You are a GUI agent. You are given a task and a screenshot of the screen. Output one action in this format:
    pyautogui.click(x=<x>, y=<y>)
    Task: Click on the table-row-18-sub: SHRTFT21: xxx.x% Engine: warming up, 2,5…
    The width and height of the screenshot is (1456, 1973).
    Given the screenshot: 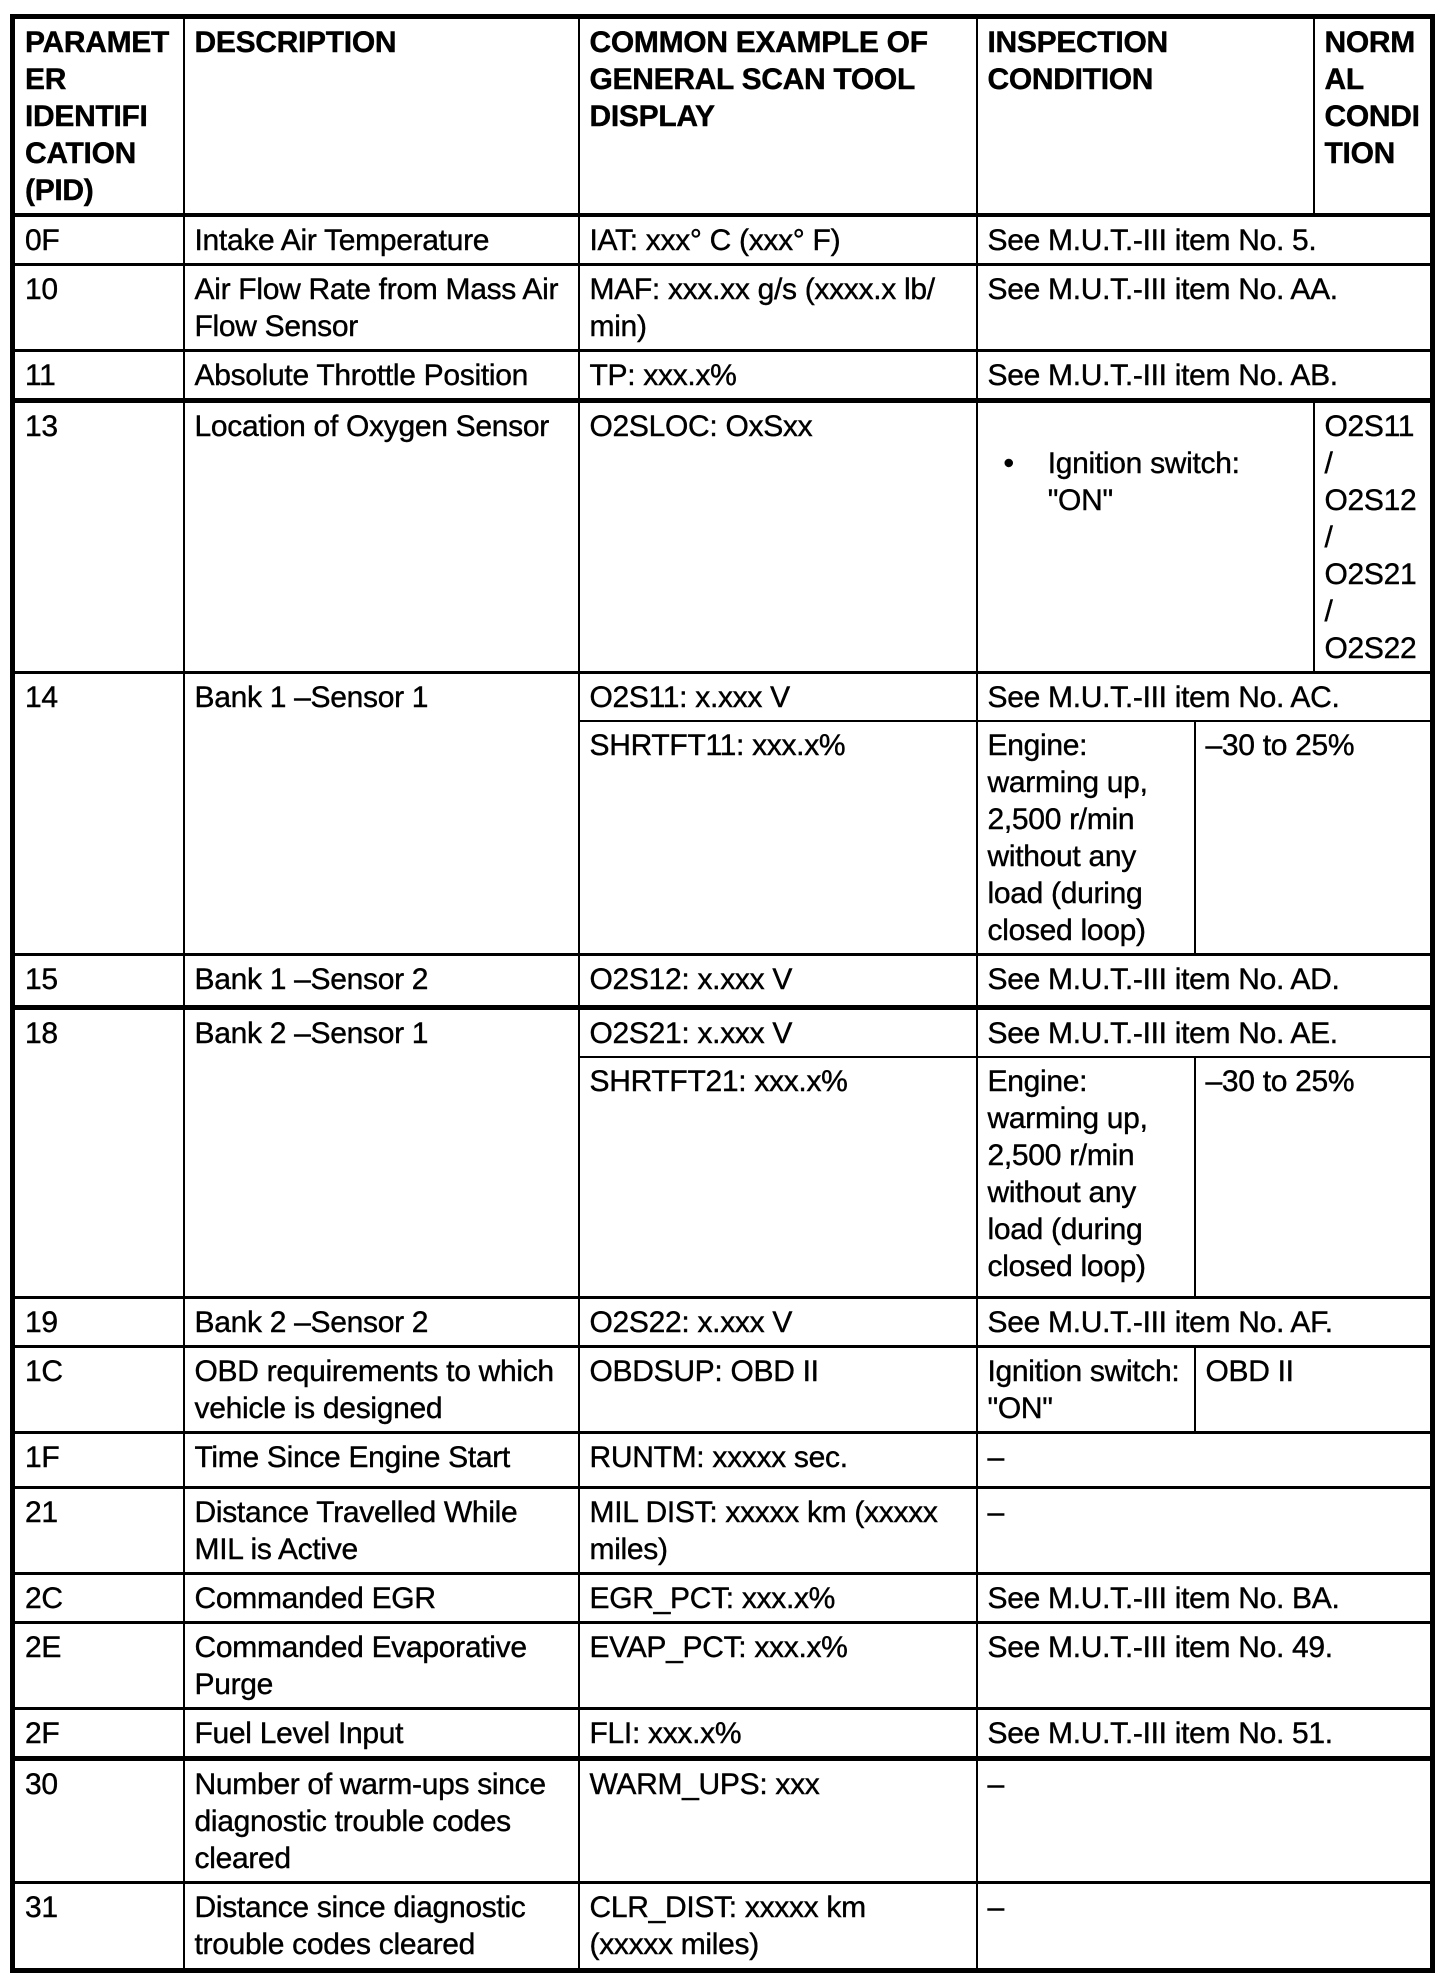 What is the action you would take?
    pyautogui.click(x=723, y=1177)
    